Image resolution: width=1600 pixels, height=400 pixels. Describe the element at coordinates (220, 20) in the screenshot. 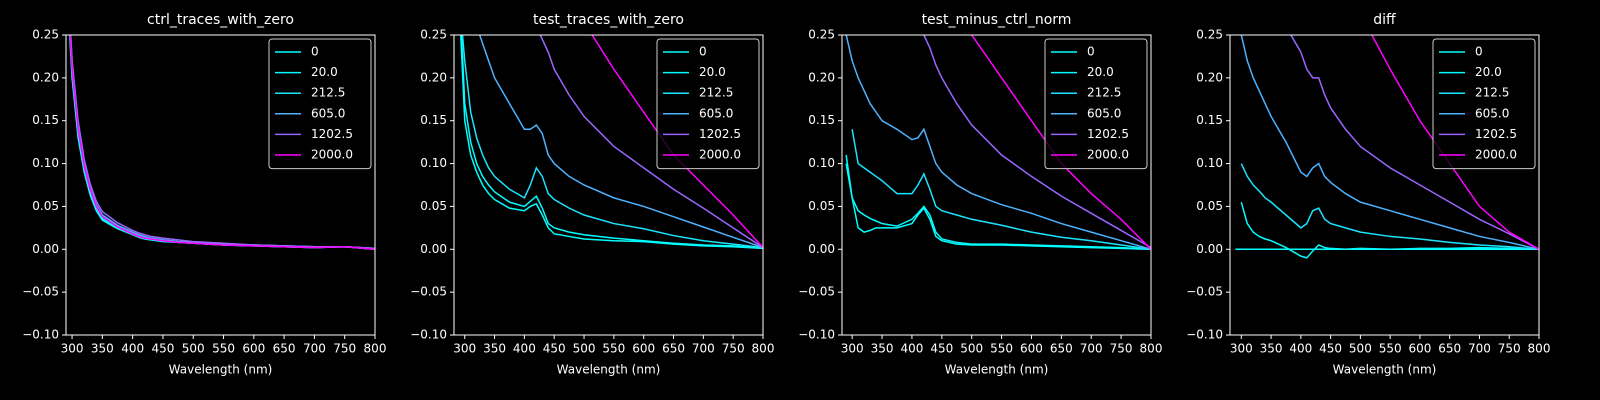

I see `chart-title: ctrl_traces_with_zero` at that location.